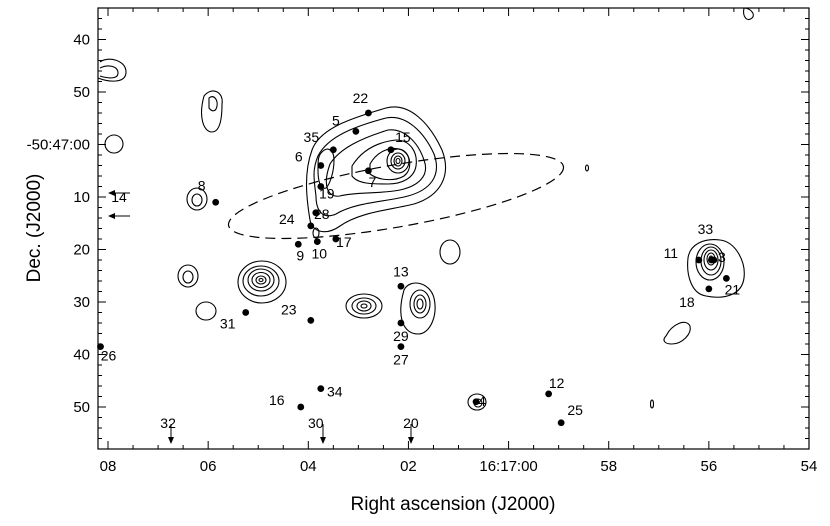  What do you see at coordinates (401, 271) in the screenshot?
I see `source-label-13: 13` at bounding box center [401, 271].